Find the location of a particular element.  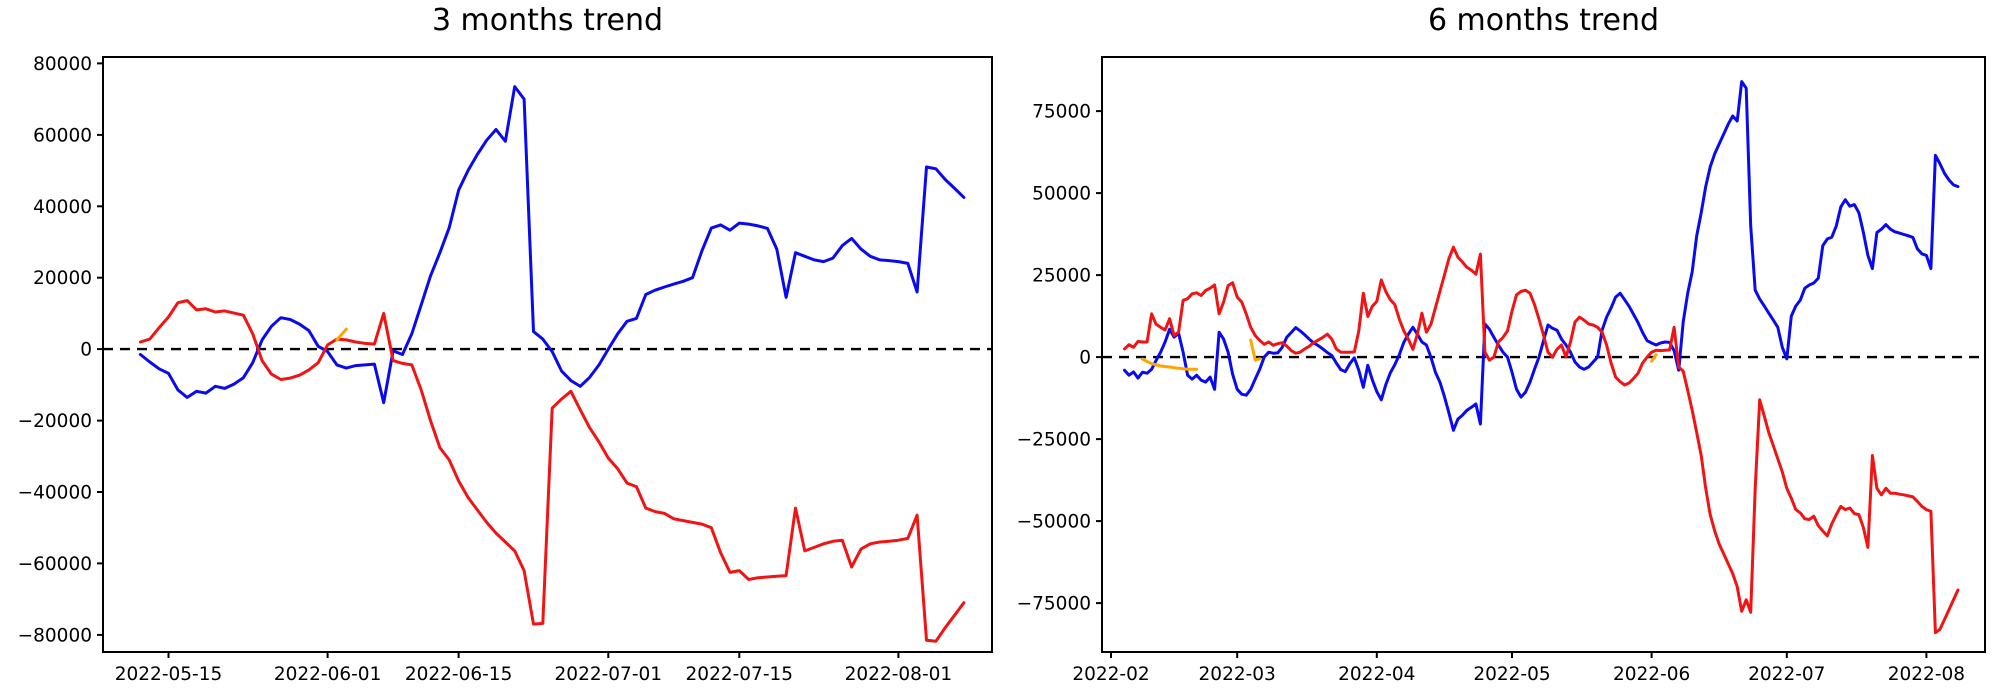

y-tick-label: 40000 is located at coordinates (62, 207).